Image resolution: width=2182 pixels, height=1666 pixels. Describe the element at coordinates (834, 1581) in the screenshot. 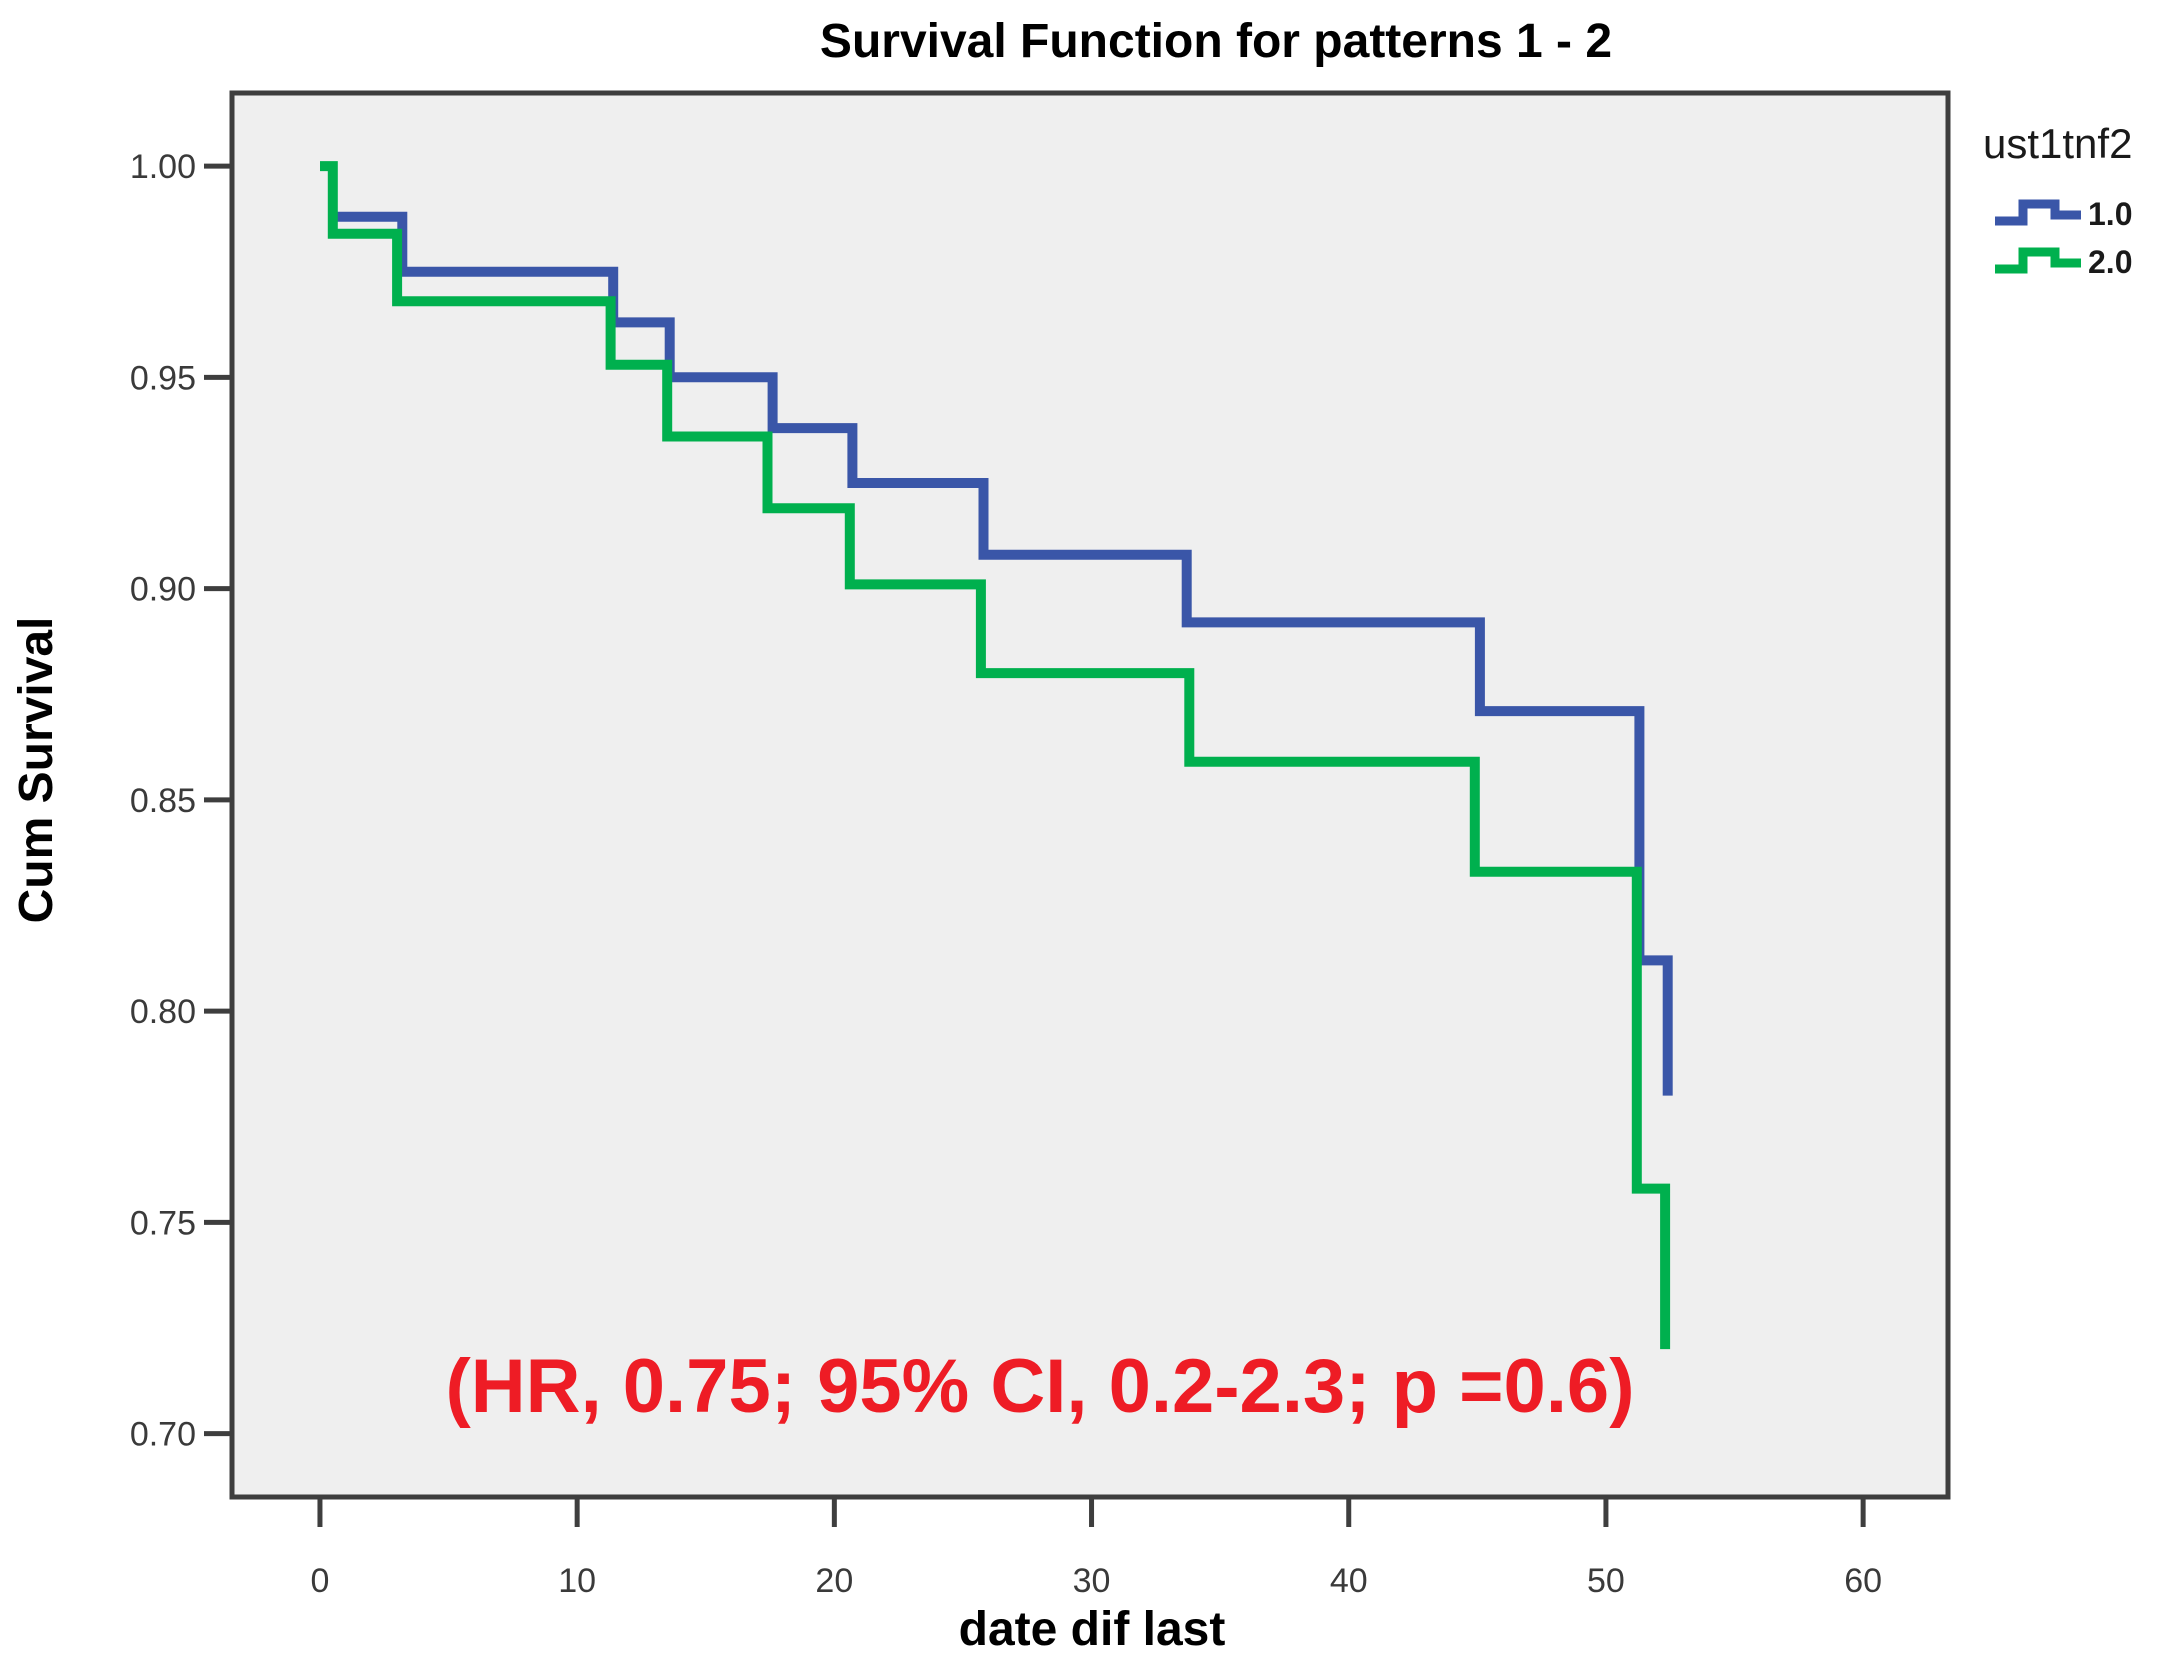

I see `x-tick-label: 20` at that location.